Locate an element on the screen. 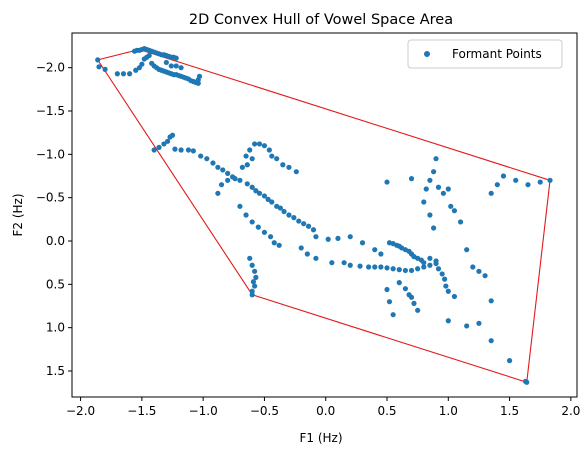  y-tick-label: −2.0 is located at coordinates (50, 68).